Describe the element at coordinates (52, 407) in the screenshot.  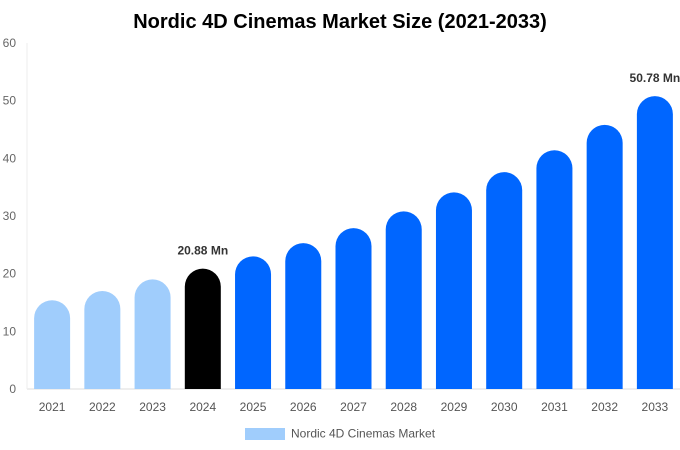
I see `x-tick-label: 2021` at that location.